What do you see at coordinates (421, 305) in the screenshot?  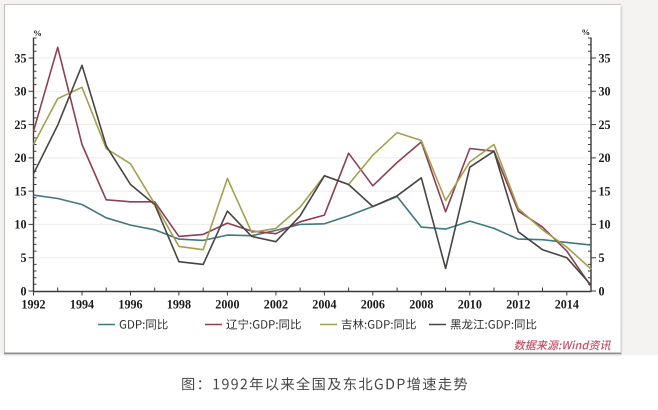 I see `svg-text: 2008` at bounding box center [421, 305].